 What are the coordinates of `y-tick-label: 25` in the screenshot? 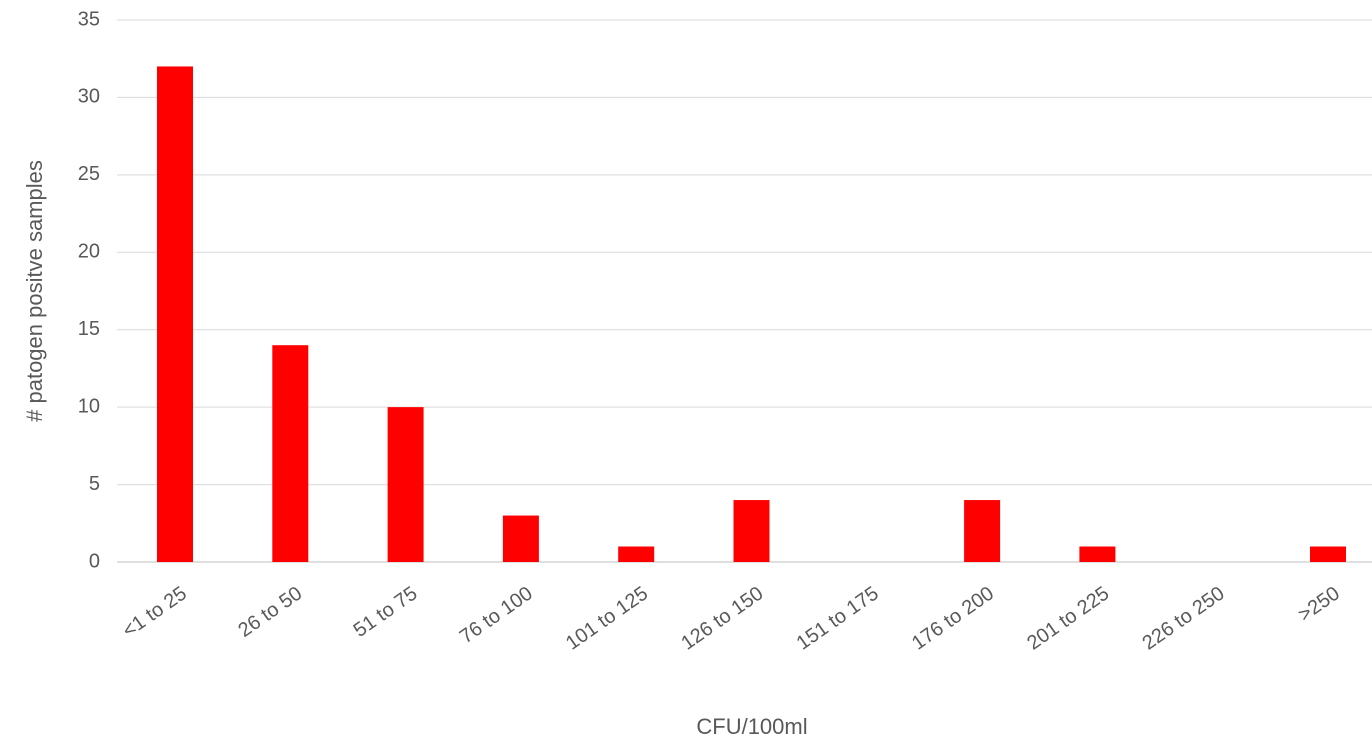 It's located at (89, 174).